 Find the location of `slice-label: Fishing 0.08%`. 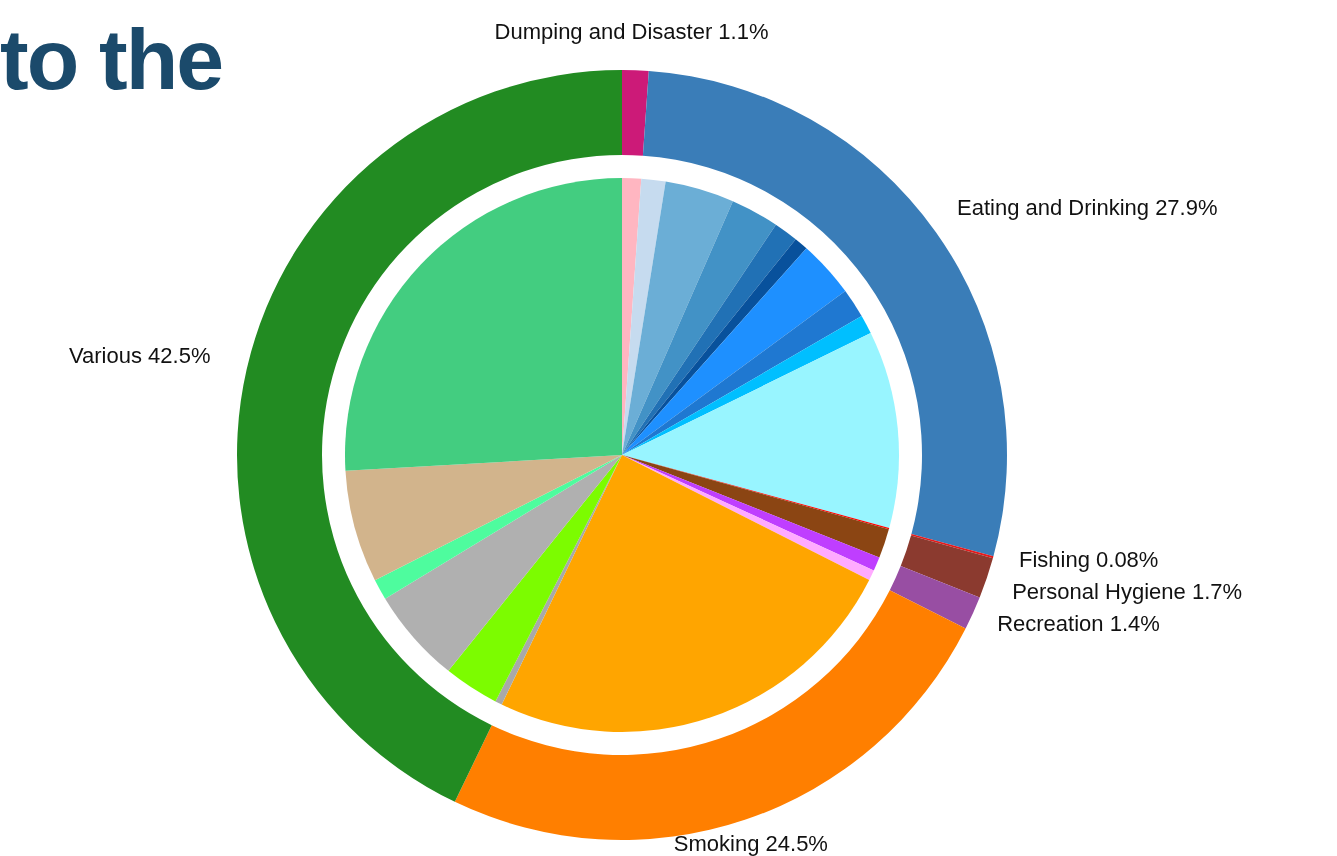

slice-label: Fishing 0.08% is located at coordinates (1089, 559).